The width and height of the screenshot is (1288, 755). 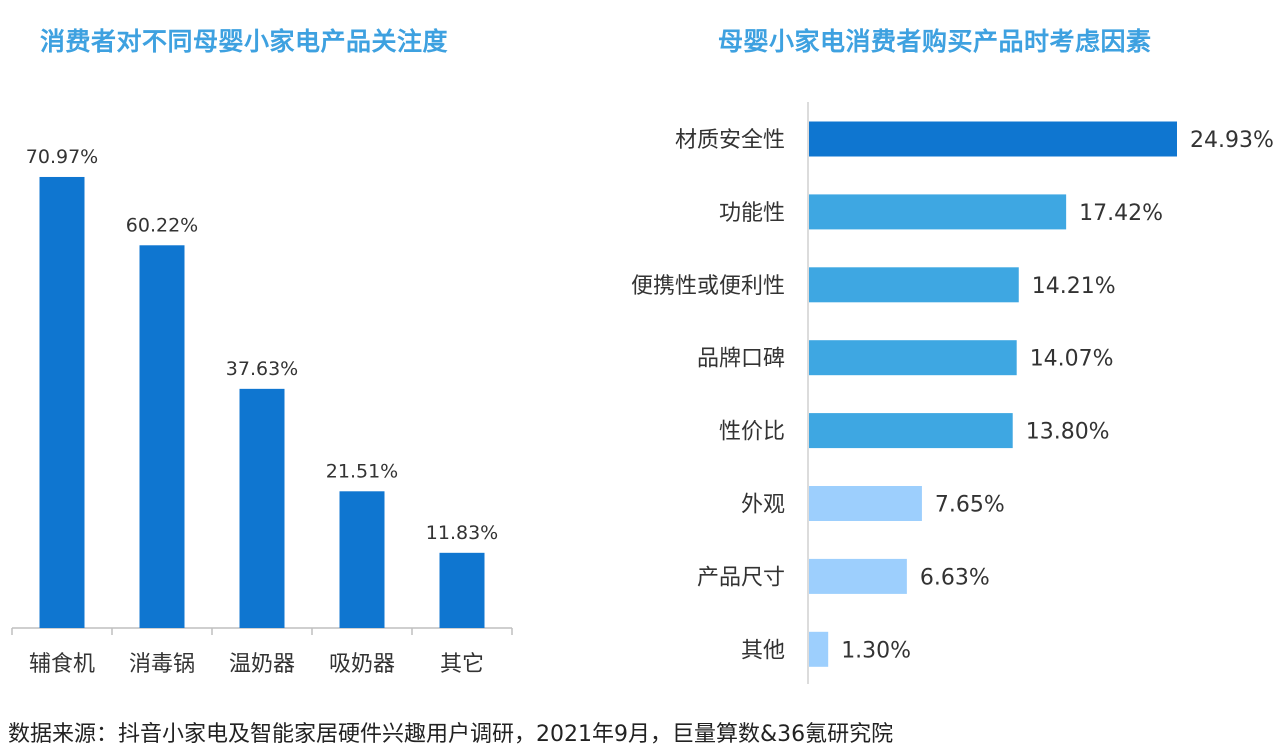 What do you see at coordinates (752, 213) in the screenshot?
I see `category-label: 功能性` at bounding box center [752, 213].